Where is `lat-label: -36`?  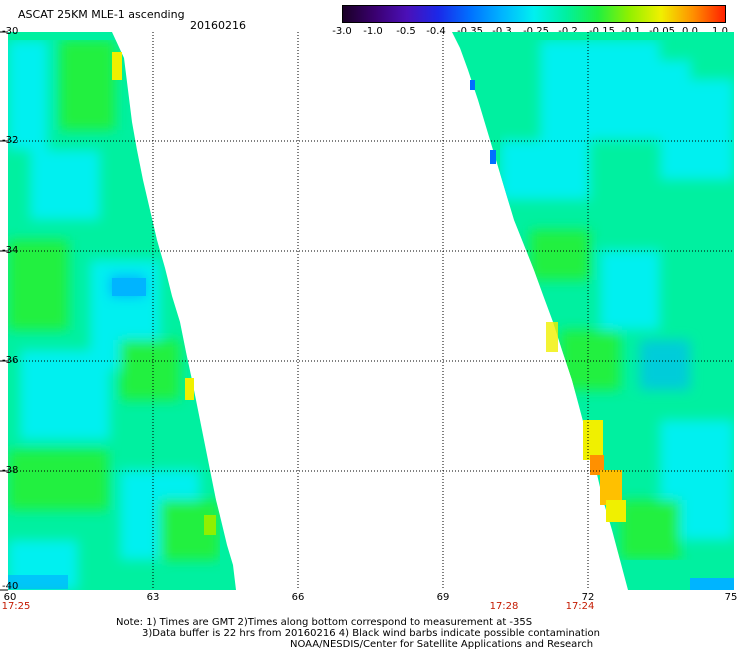 lat-label: -36 is located at coordinates (10, 360).